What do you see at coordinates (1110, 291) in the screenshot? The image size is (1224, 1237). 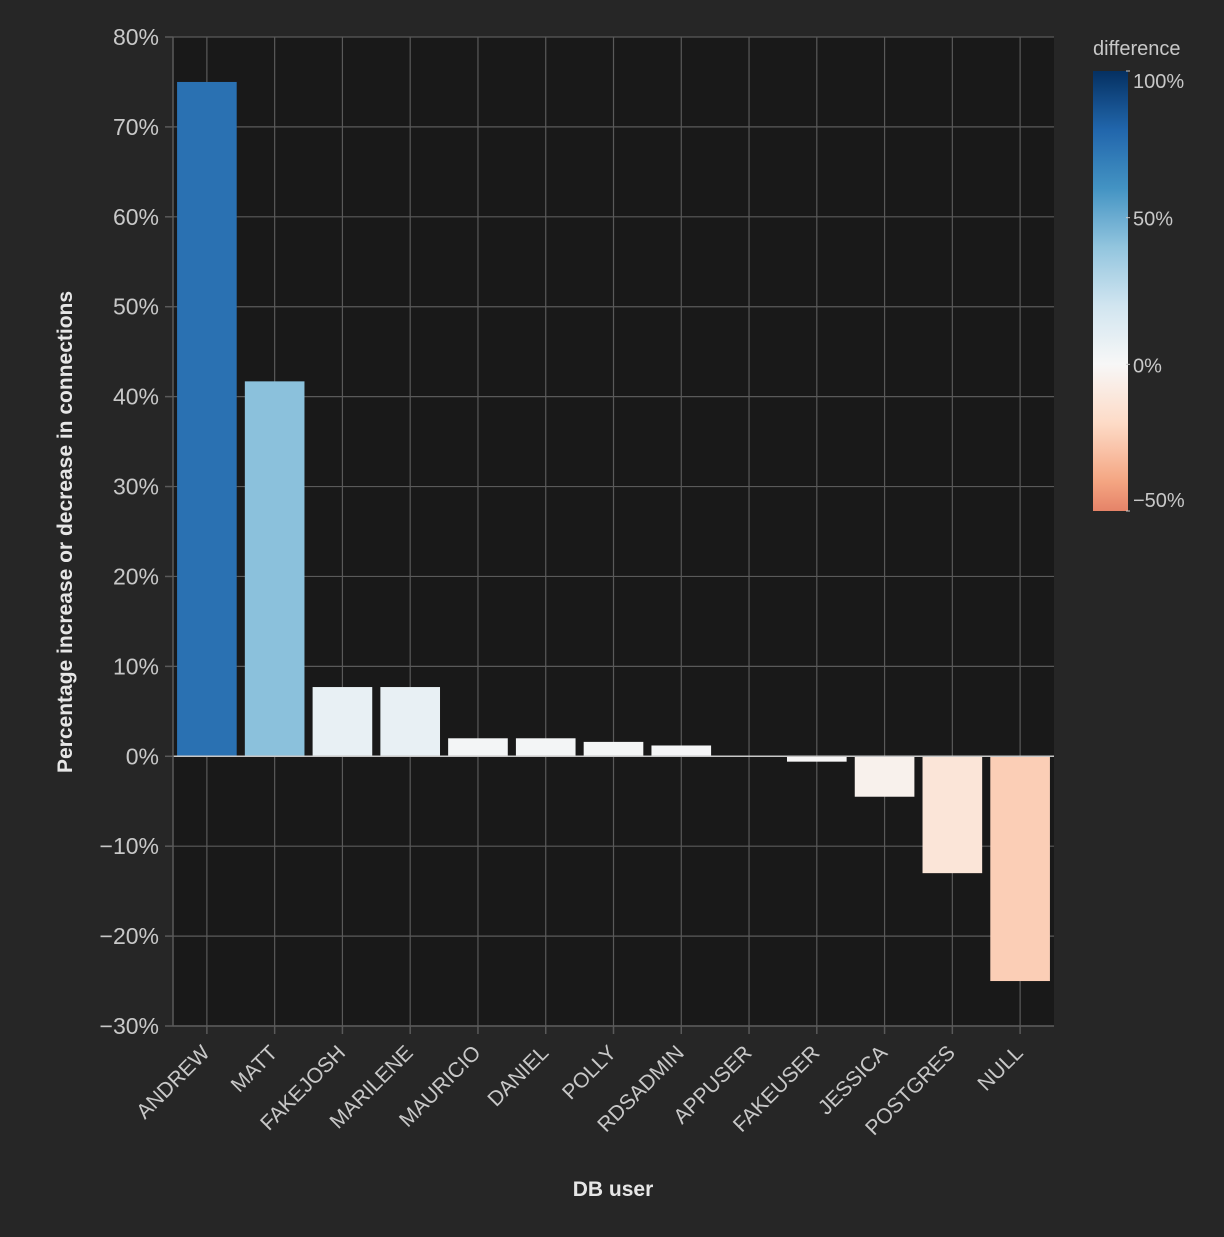 I see `legend-color-bar` at bounding box center [1110, 291].